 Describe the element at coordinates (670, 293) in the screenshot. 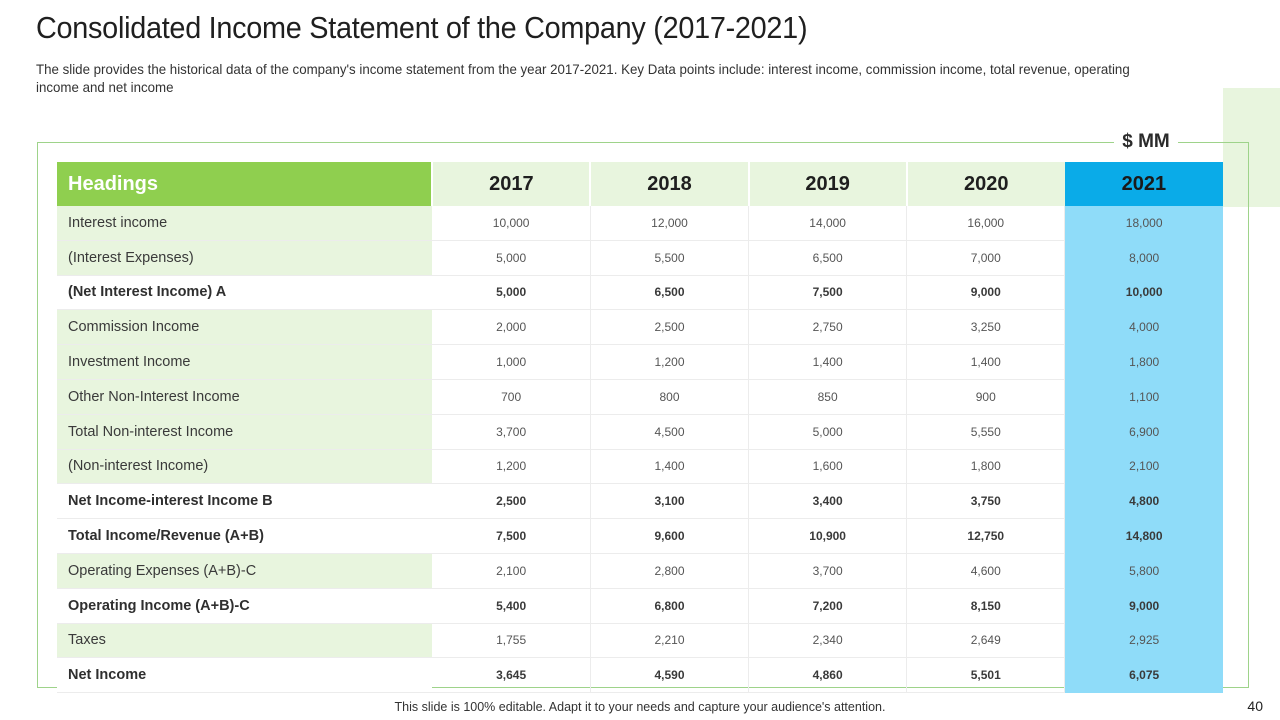

I see `value-cell-2018: 6,500` at that location.